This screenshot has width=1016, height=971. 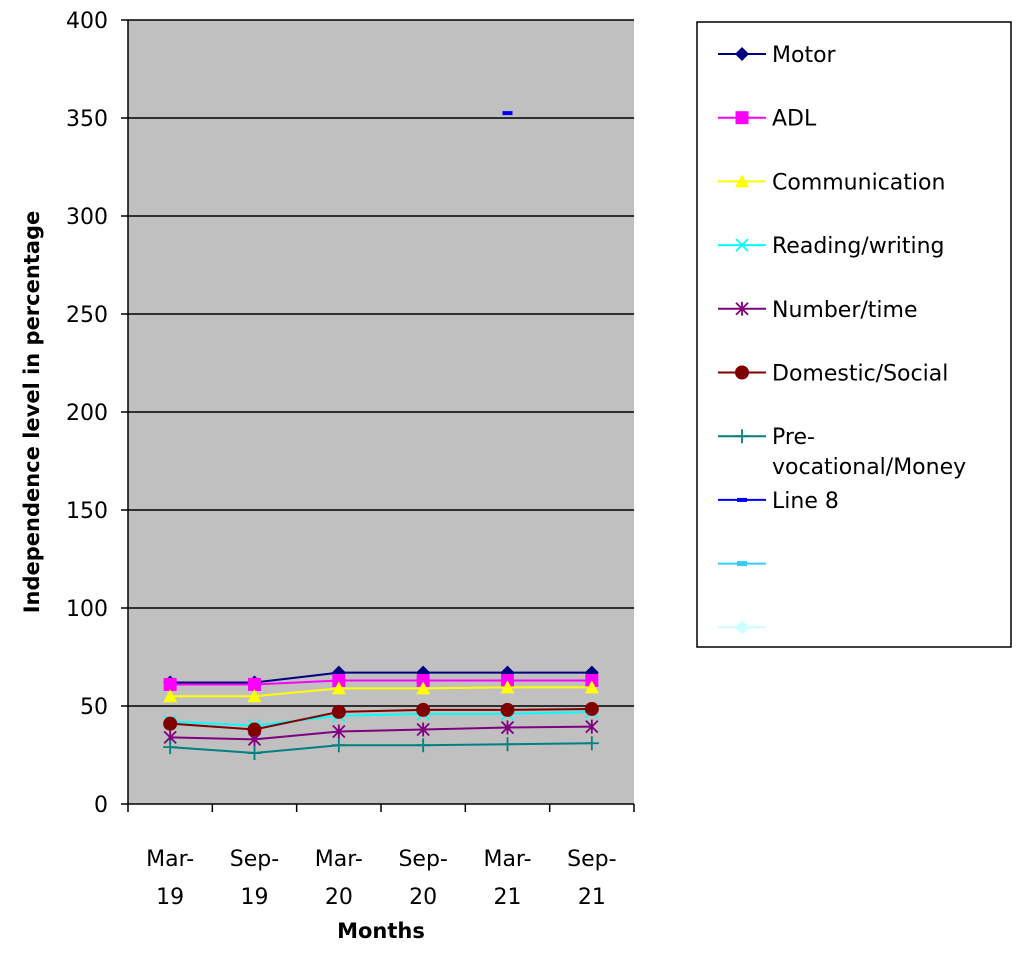 I want to click on series-pre-vocational-money, so click(x=381, y=748).